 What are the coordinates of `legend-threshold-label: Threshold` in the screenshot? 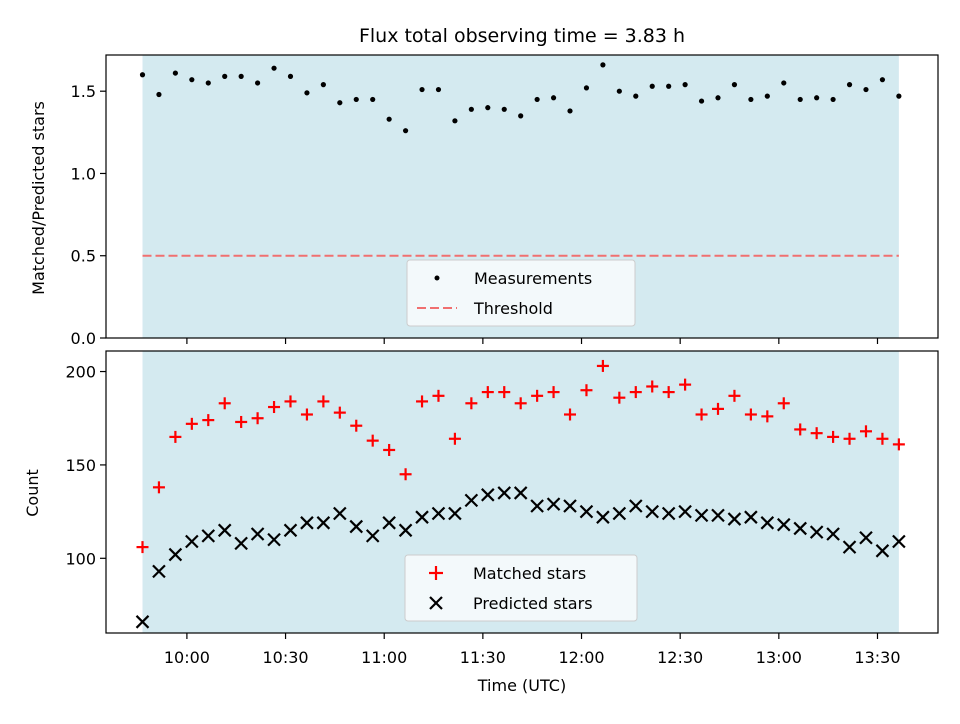 It's located at (513, 308).